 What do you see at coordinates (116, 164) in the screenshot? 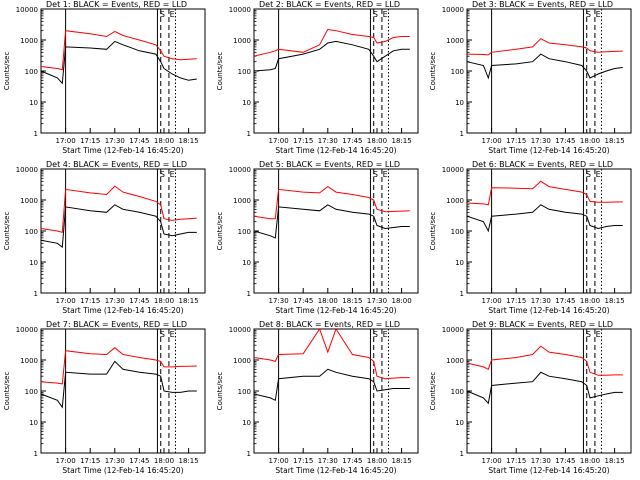
I see `panel-title: Det 4: BLACK = Events, RED = LLD` at bounding box center [116, 164].